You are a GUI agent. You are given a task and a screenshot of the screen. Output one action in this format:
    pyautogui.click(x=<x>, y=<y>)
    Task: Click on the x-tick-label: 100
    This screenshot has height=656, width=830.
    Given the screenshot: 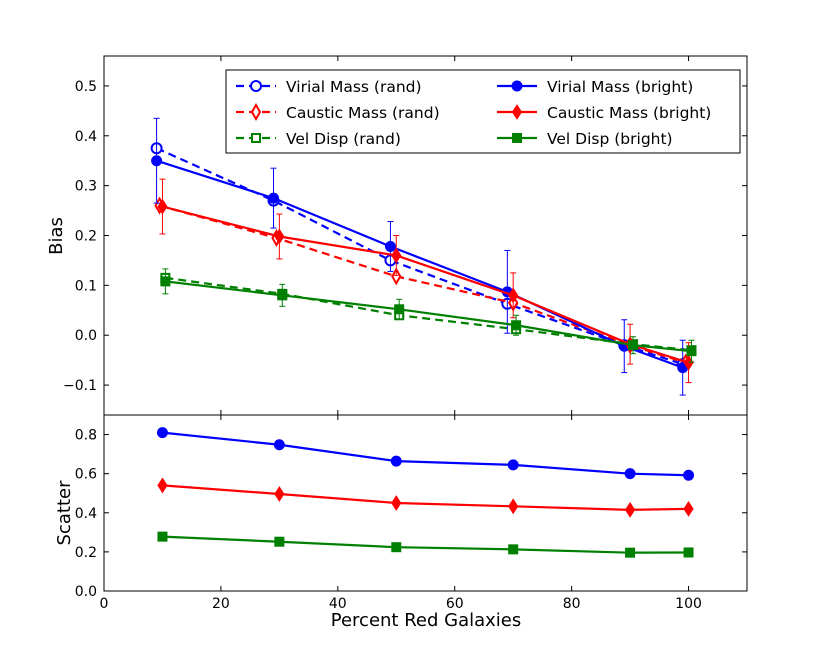 What is the action you would take?
    pyautogui.click(x=688, y=604)
    